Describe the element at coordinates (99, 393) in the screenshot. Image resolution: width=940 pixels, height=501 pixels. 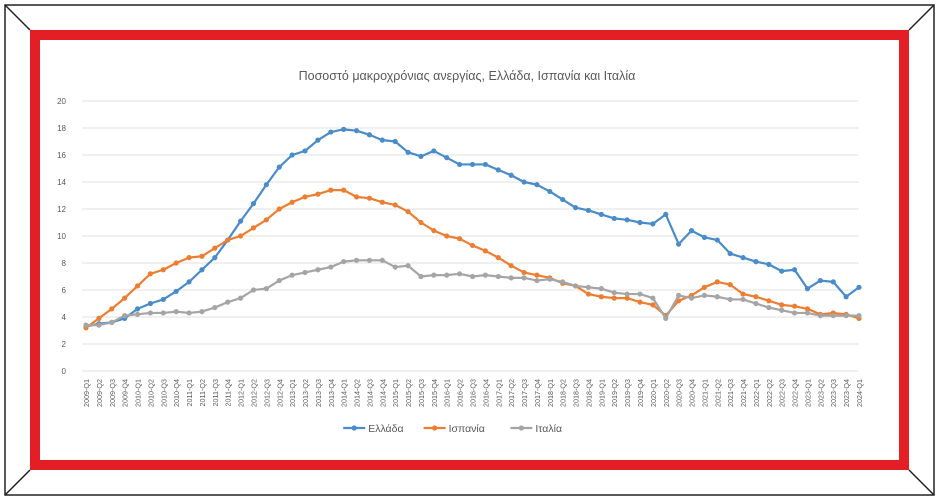
I see `x-tick-label: 2009-Q2` at that location.